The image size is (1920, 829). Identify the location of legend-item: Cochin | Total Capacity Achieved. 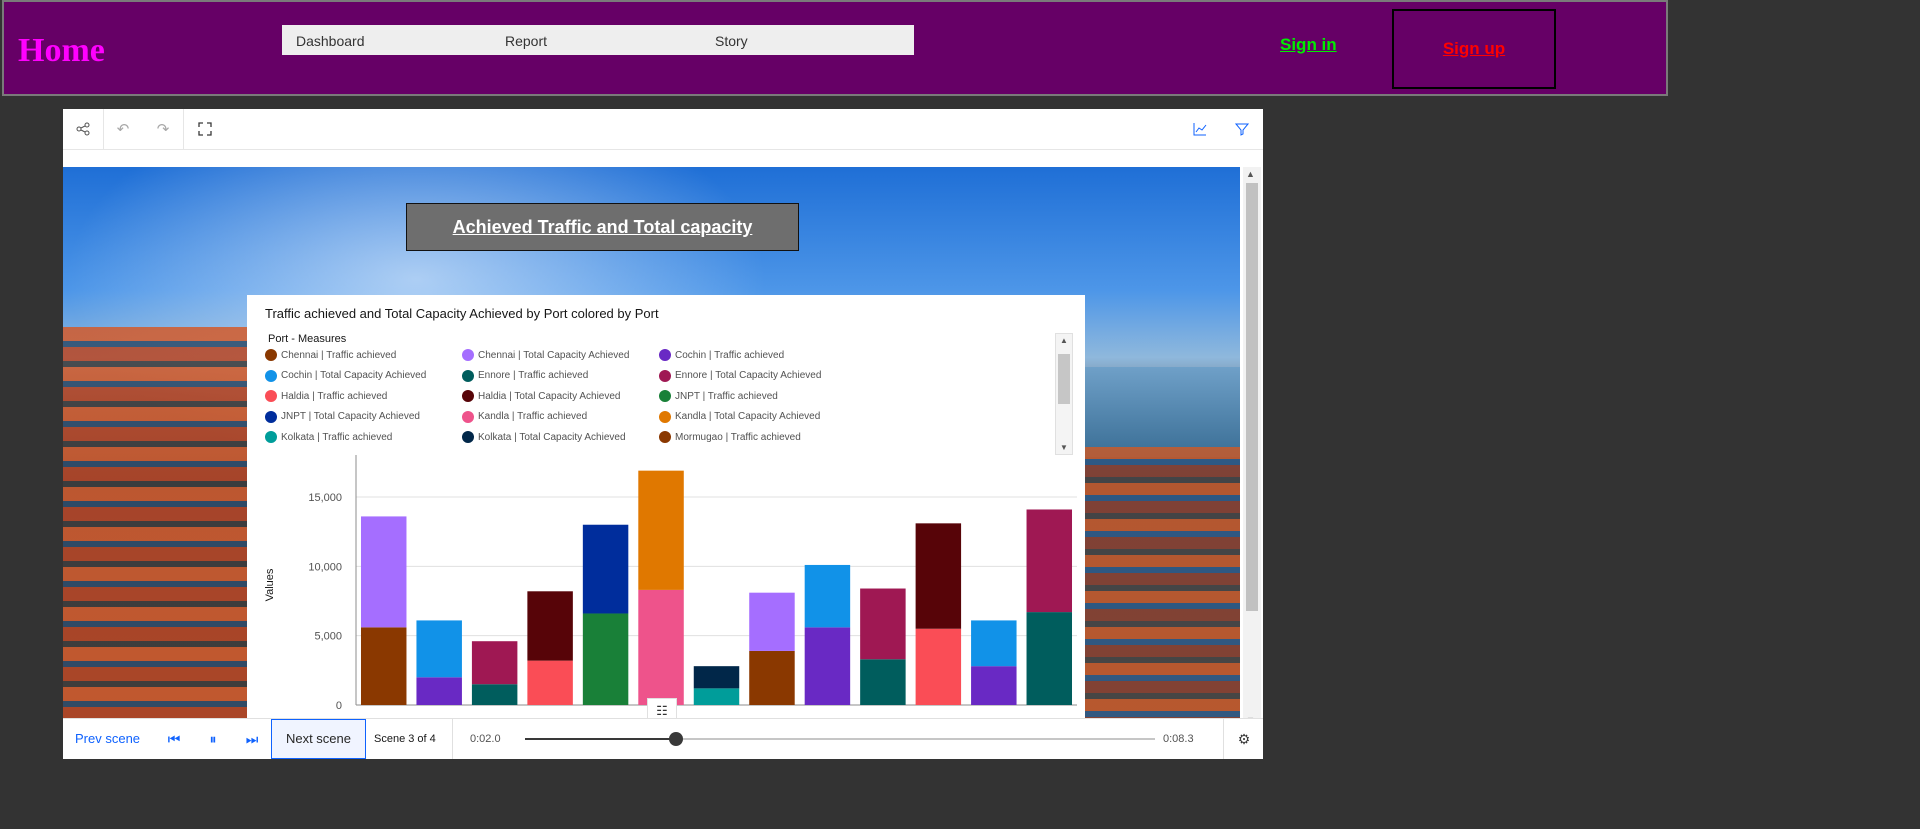
(345, 376).